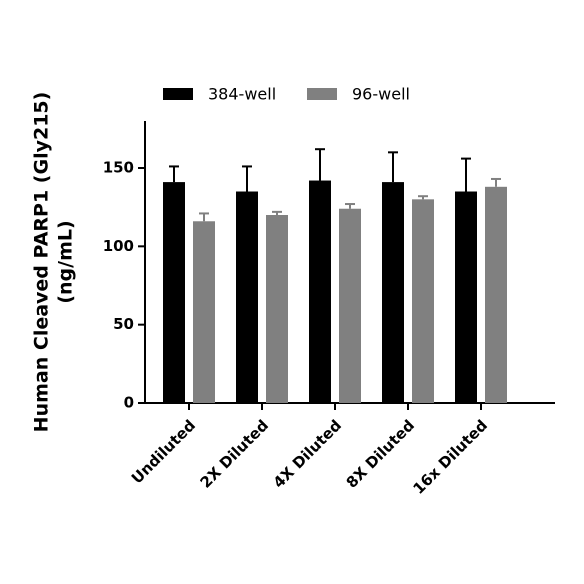 The image size is (584, 584). I want to click on y-tick-label: 0, so click(129, 403).